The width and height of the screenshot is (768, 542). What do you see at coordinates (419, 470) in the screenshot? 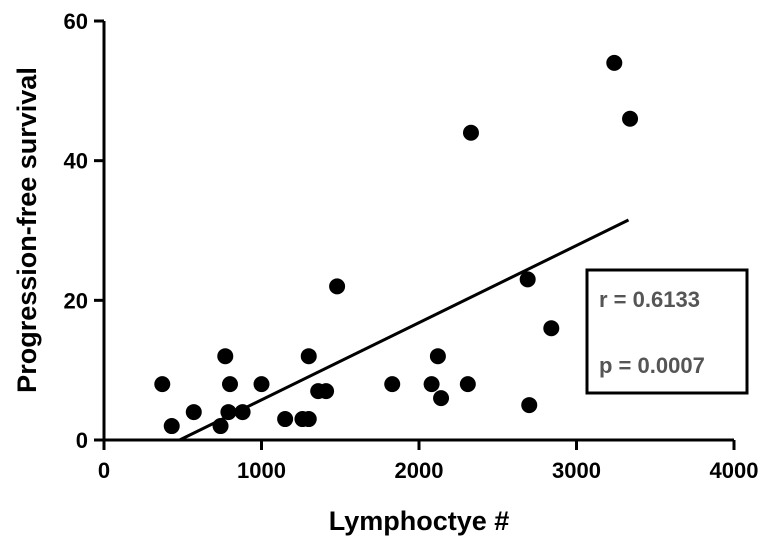
I see `x-tick-label: 2000` at bounding box center [419, 470].